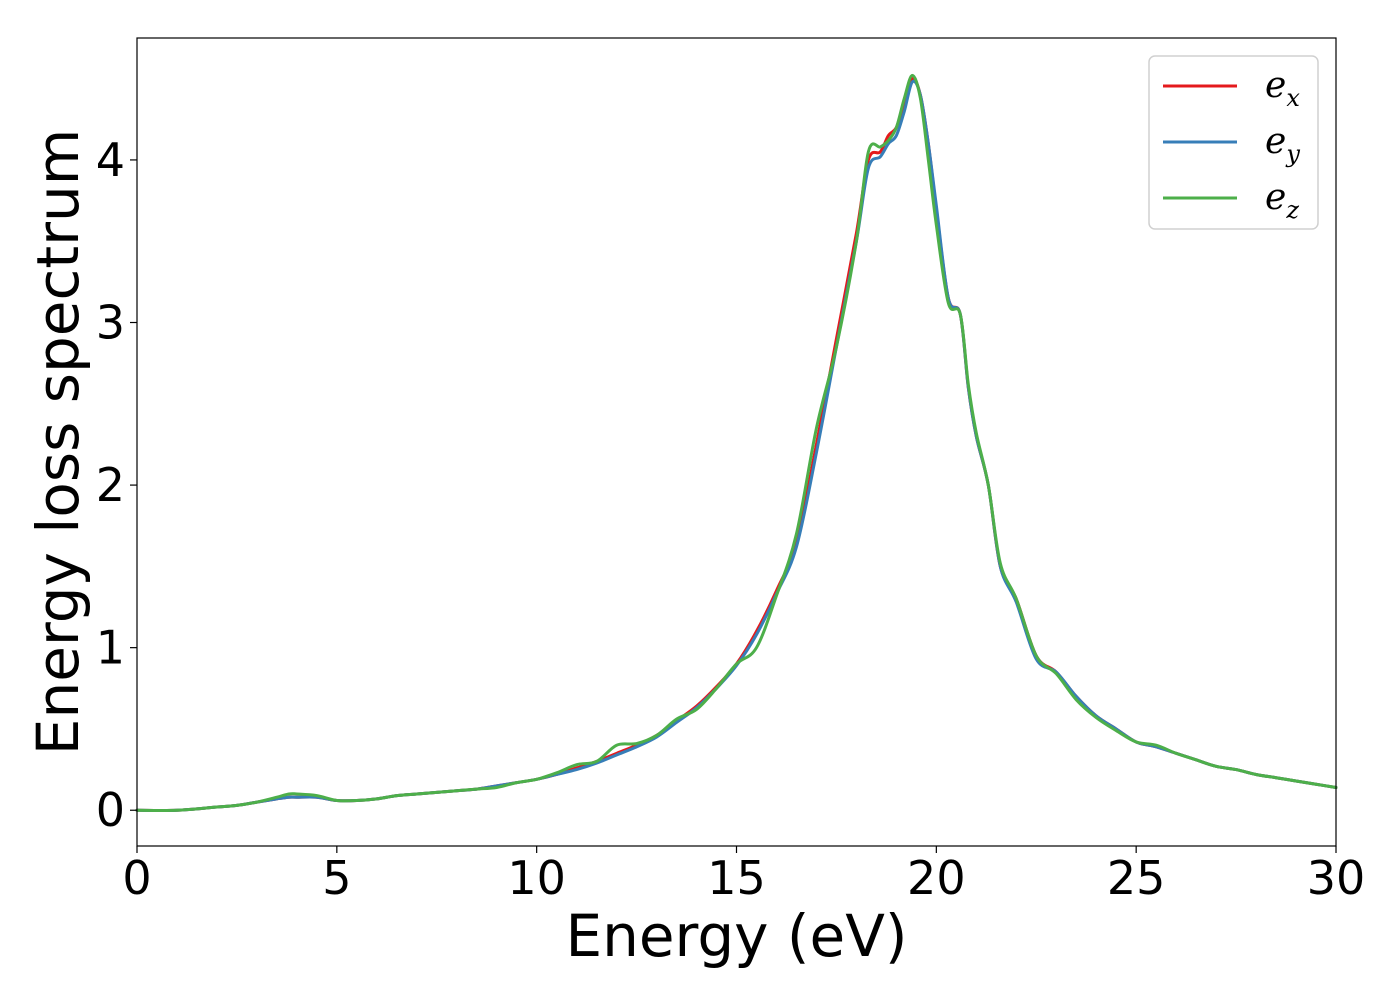 This screenshot has width=1400, height=1000. I want to click on x-axis-ticks: 0 5 10 15 20 25 30, so click(743, 875).